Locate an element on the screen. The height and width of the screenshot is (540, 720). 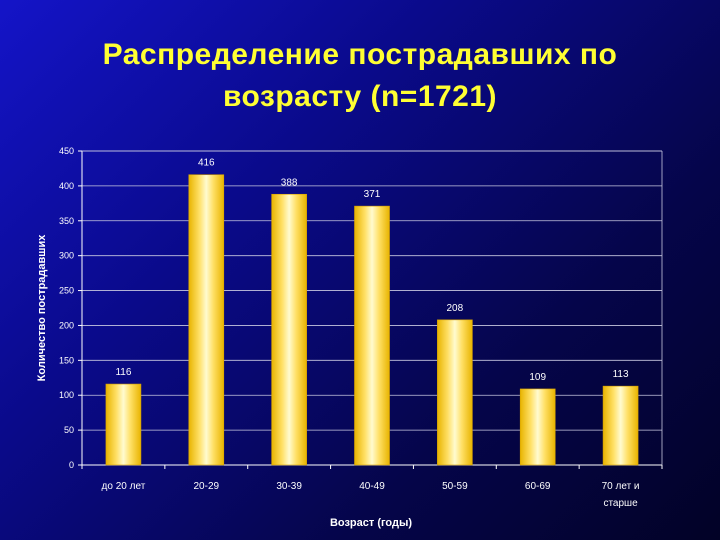
x-axis-label: Возраст (годы) is located at coordinates (371, 523).